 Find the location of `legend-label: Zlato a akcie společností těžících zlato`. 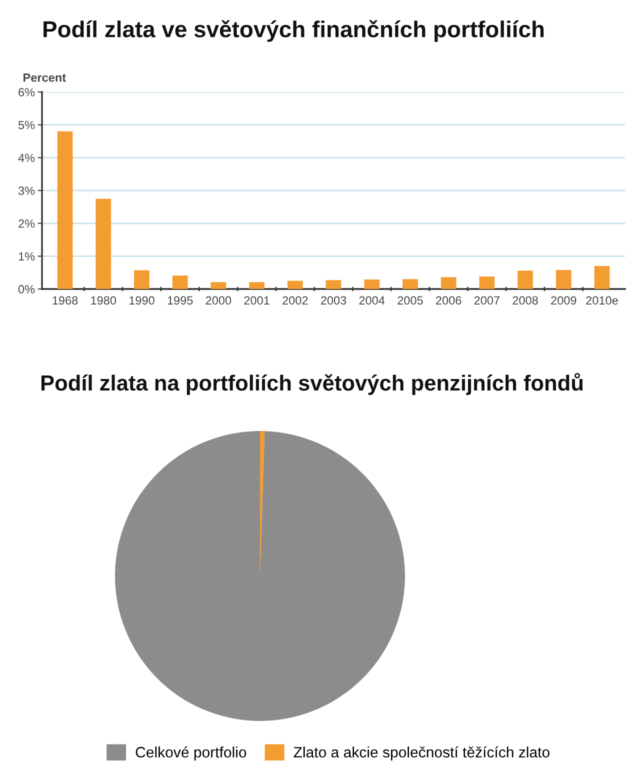

legend-label: Zlato a akcie společností těžících zlato is located at coordinates (422, 753).